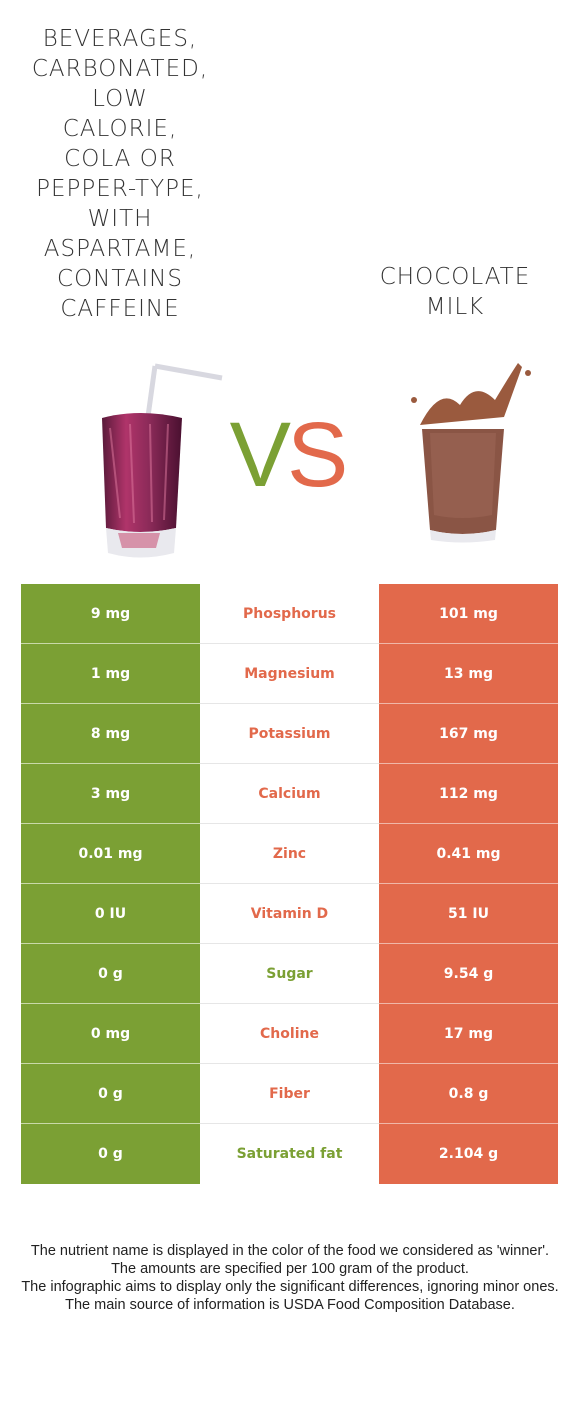  Describe the element at coordinates (468, 1154) in the screenshot. I see `right-value: 2.104 g` at that location.